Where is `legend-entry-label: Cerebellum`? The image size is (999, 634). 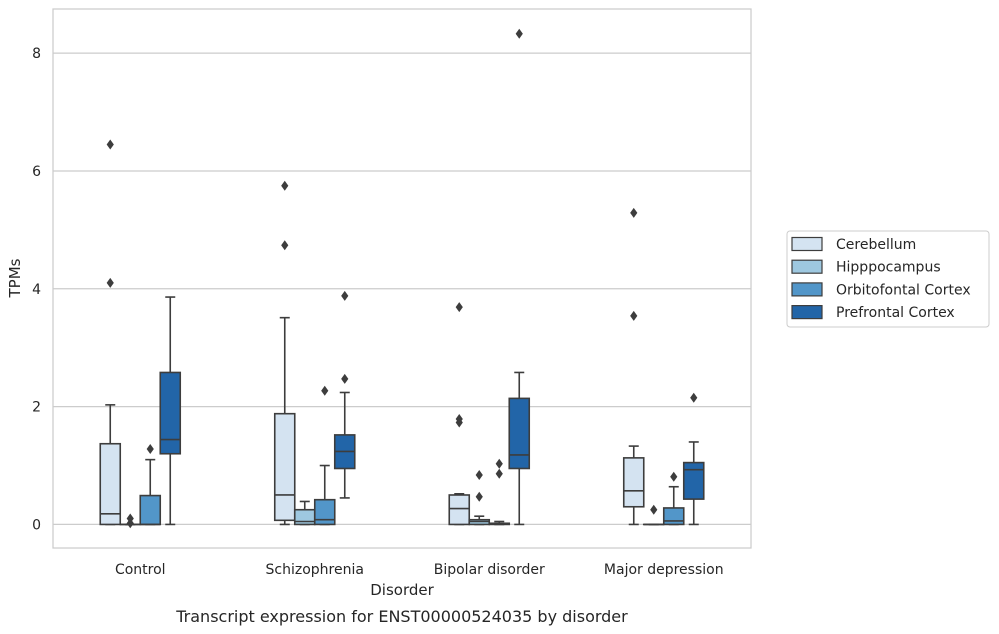 legend-entry-label: Cerebellum is located at coordinates (876, 245).